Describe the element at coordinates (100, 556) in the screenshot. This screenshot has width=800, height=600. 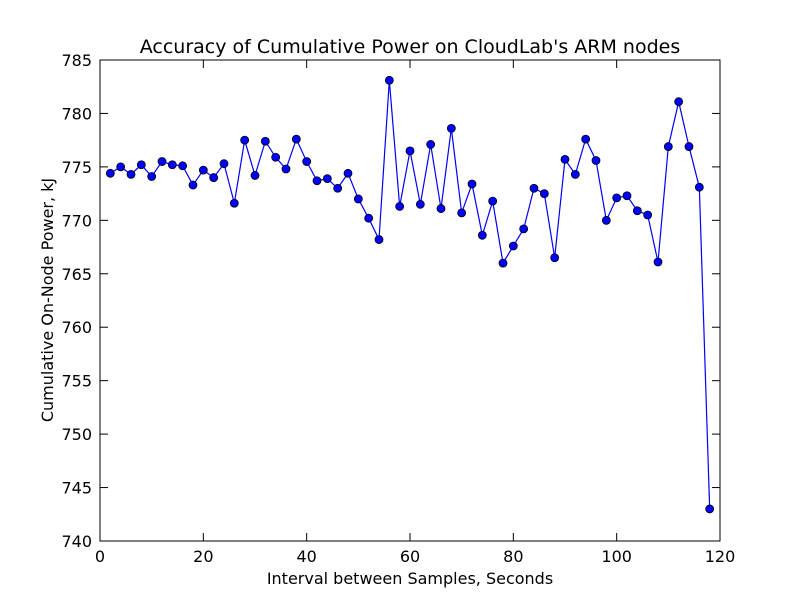
I see `x-tick-label: 0` at that location.